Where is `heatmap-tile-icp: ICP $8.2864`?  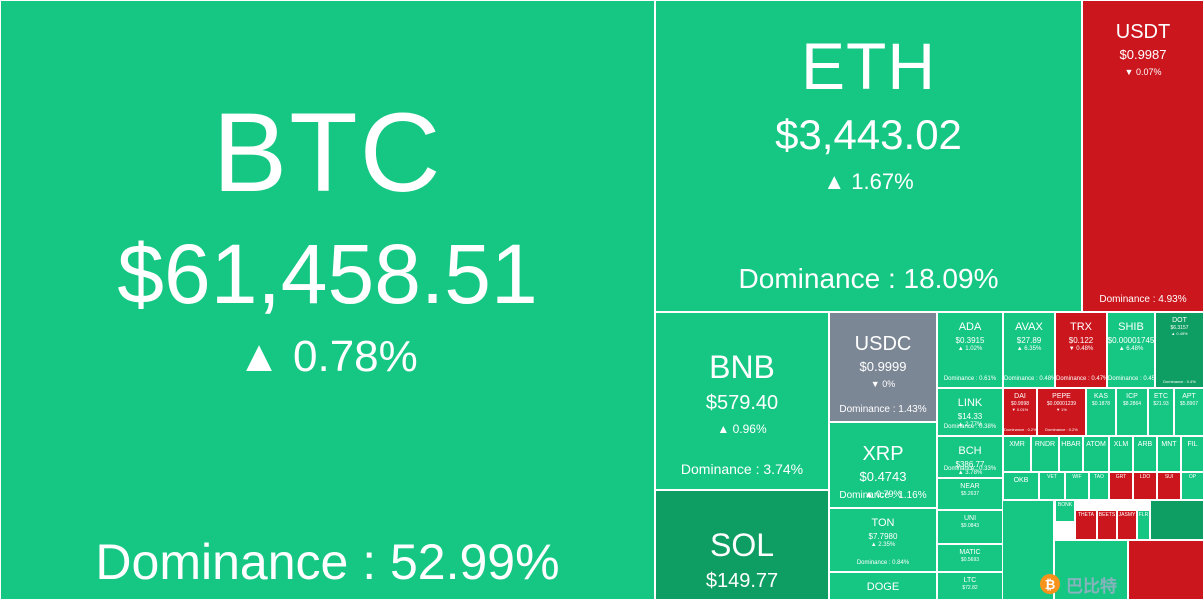 heatmap-tile-icp: ICP $8.2864 is located at coordinates (1132, 412).